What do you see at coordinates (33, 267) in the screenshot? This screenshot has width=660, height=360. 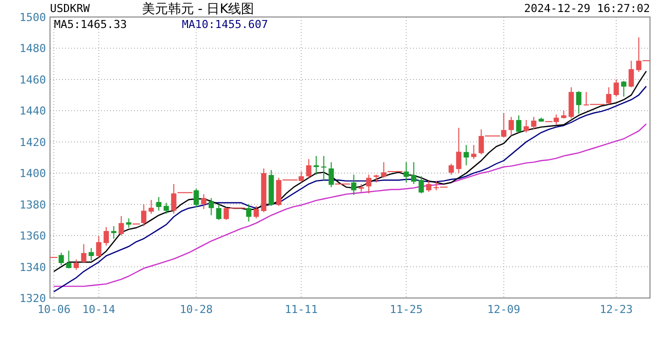 I see `y-tick-label: 1340` at bounding box center [33, 267].